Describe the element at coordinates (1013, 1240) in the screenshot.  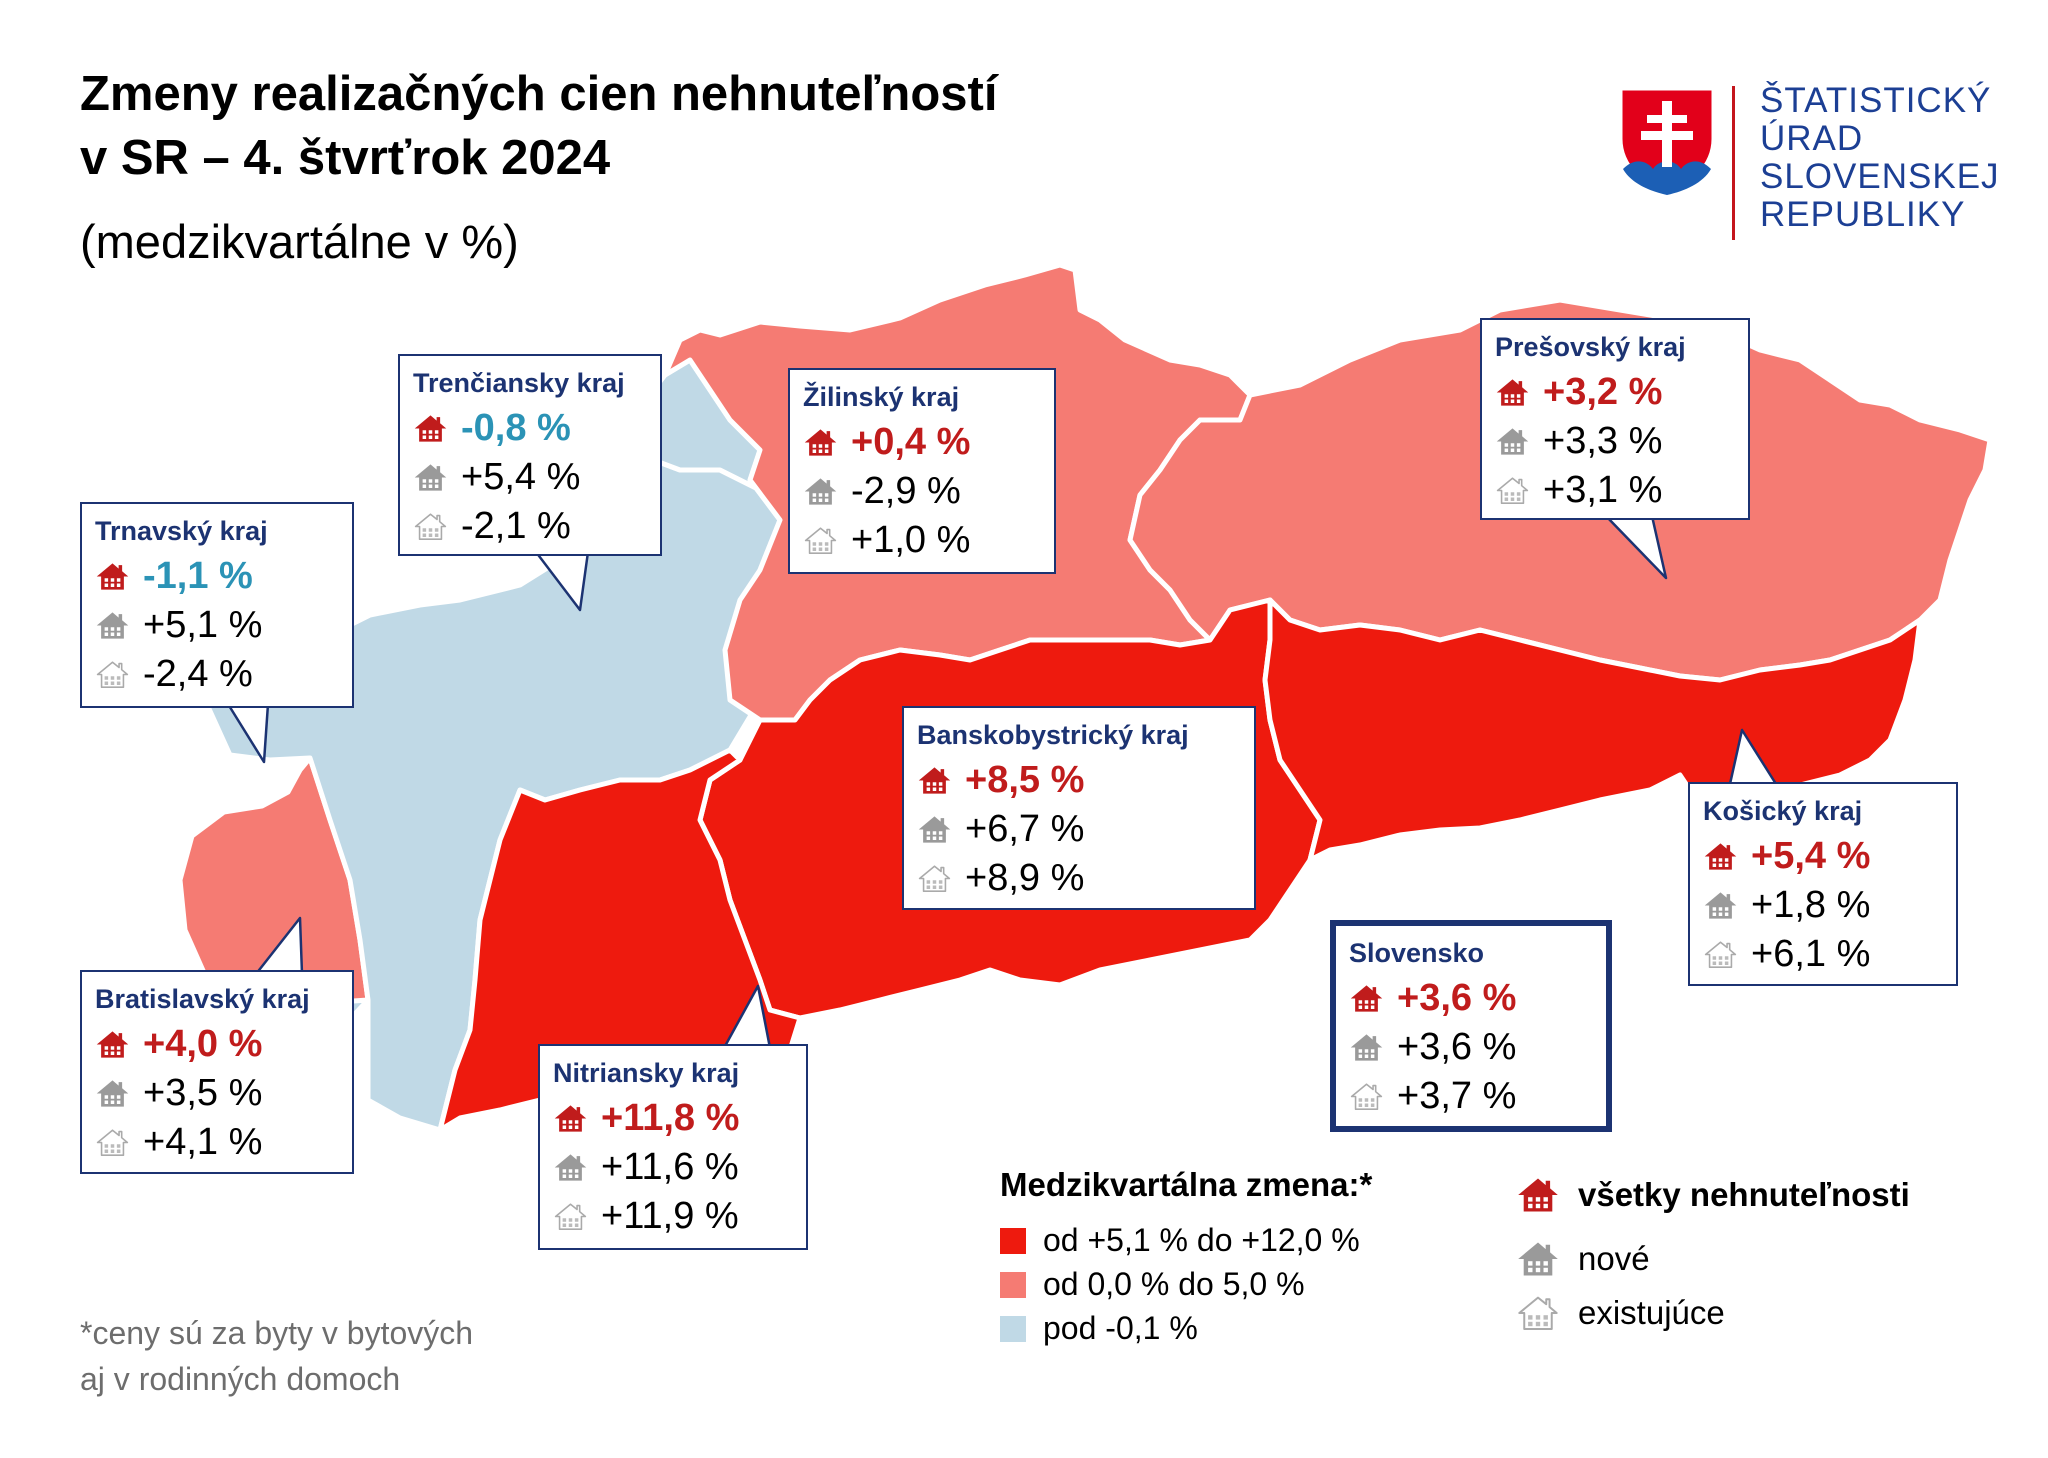
I see `legend-swatch-high` at that location.